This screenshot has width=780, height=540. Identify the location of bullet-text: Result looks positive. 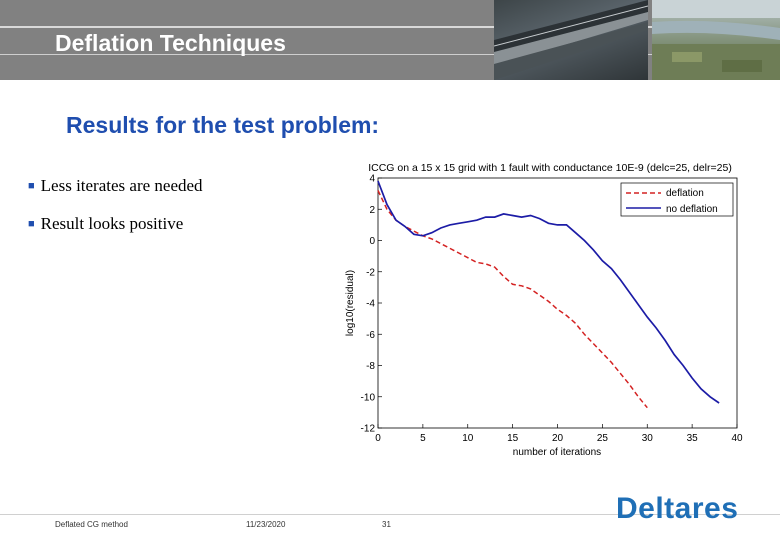
(112, 223).